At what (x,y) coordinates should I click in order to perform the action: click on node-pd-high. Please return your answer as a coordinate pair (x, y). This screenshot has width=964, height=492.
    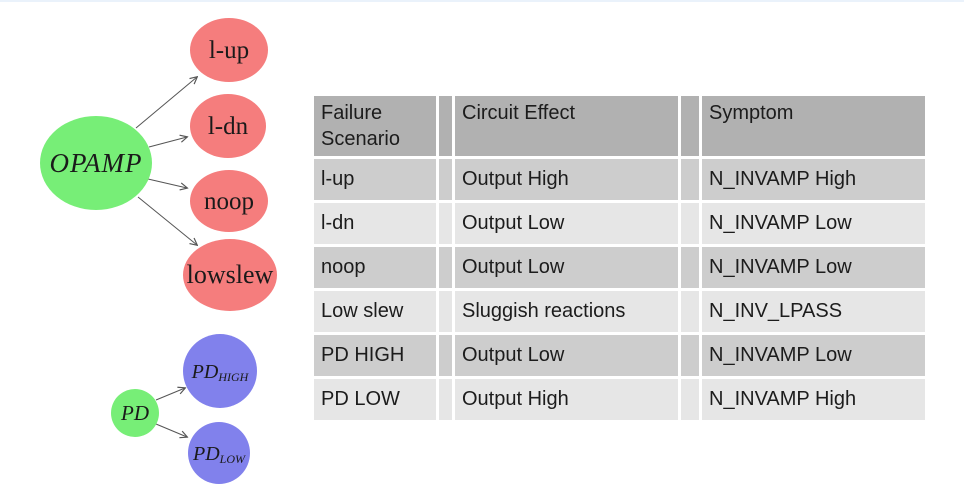
    Looking at the image, I should click on (220, 371).